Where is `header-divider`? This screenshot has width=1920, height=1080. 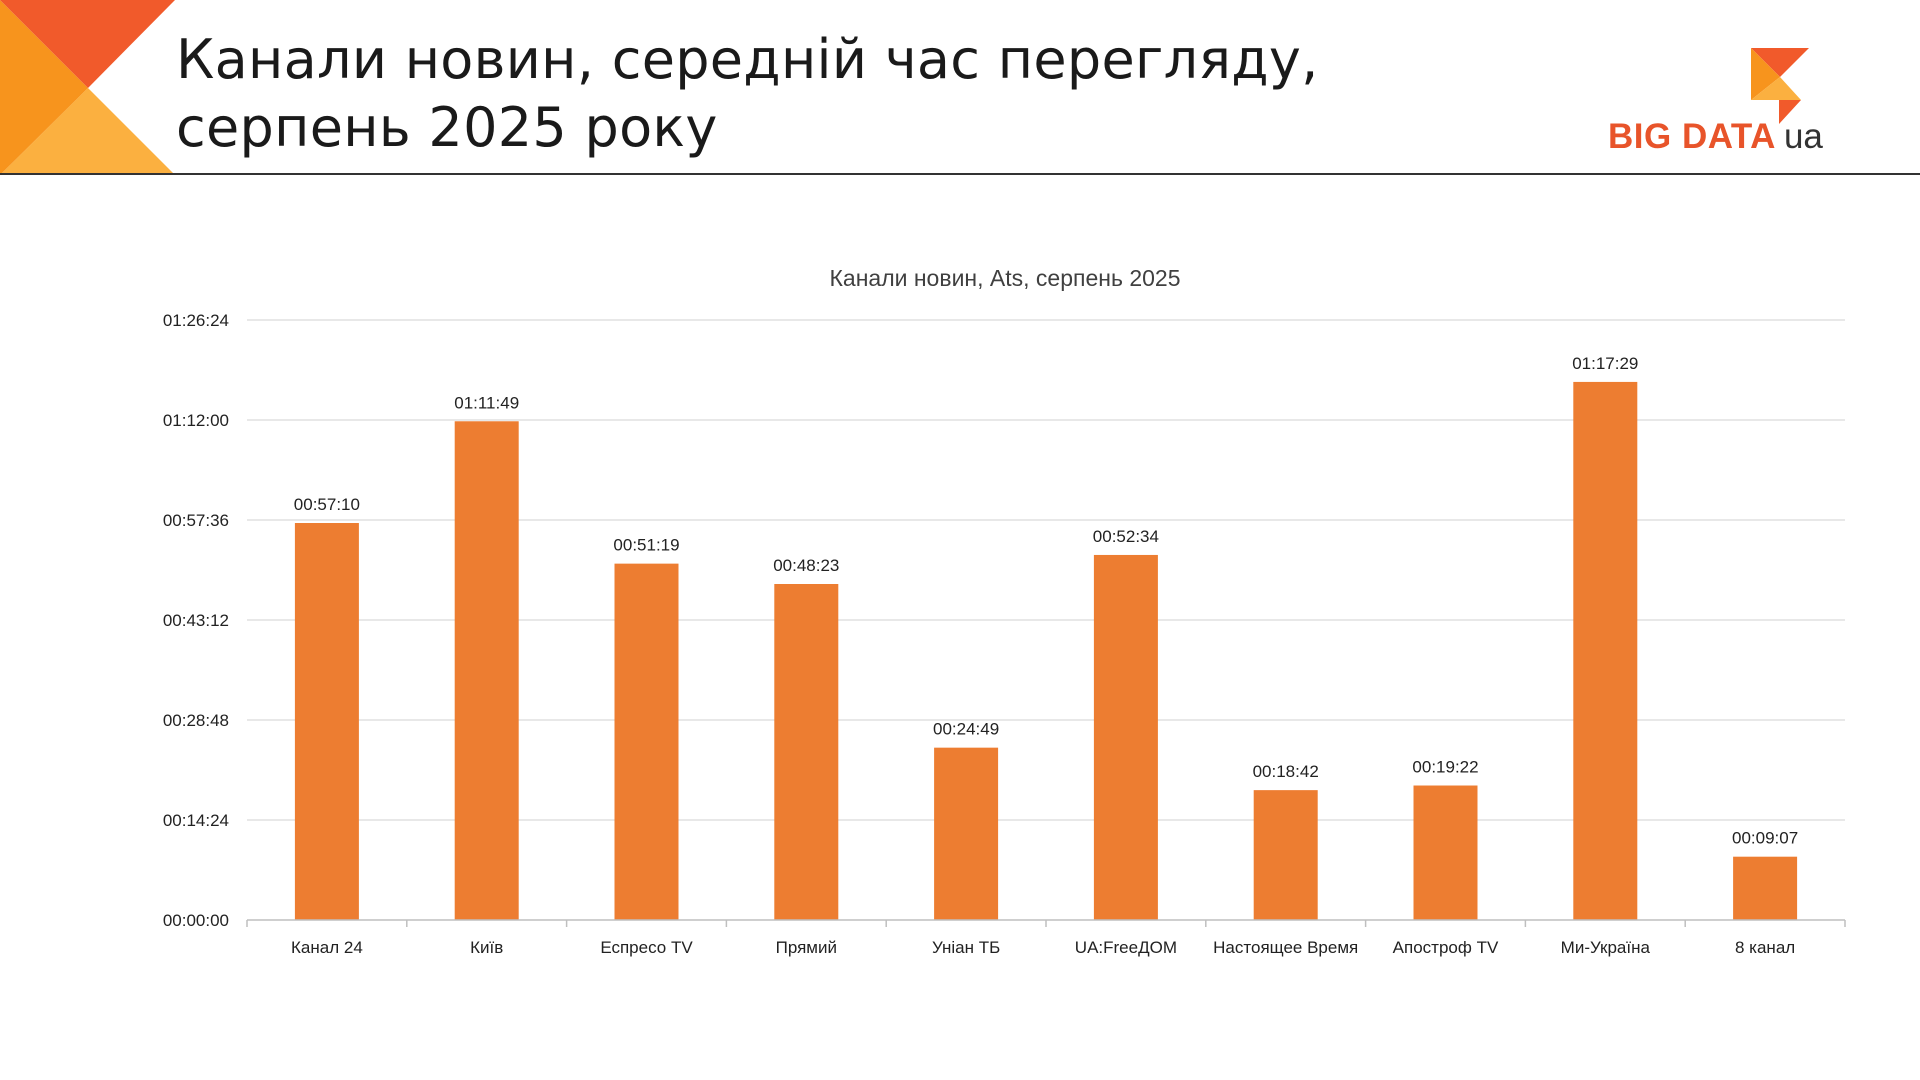 header-divider is located at coordinates (960, 174).